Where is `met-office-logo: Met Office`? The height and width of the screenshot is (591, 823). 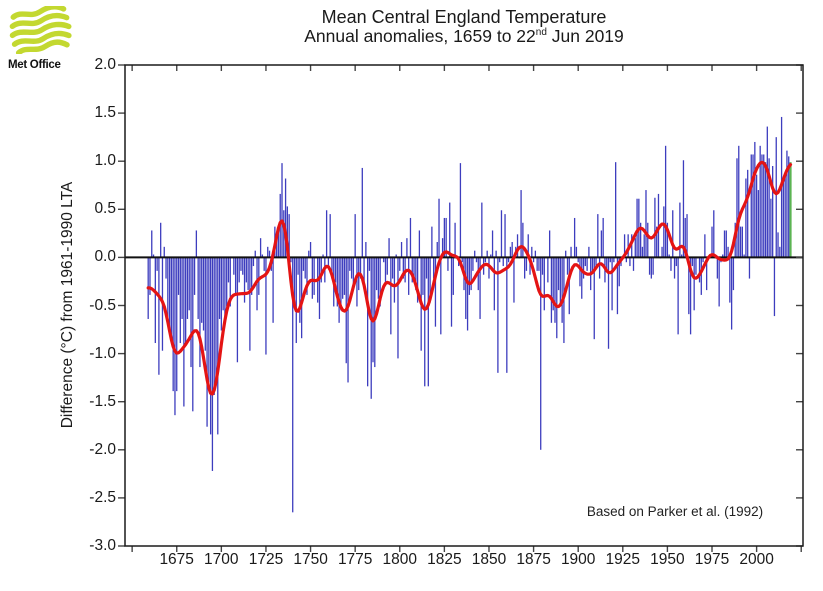 met-office-logo: Met Office is located at coordinates (45, 37).